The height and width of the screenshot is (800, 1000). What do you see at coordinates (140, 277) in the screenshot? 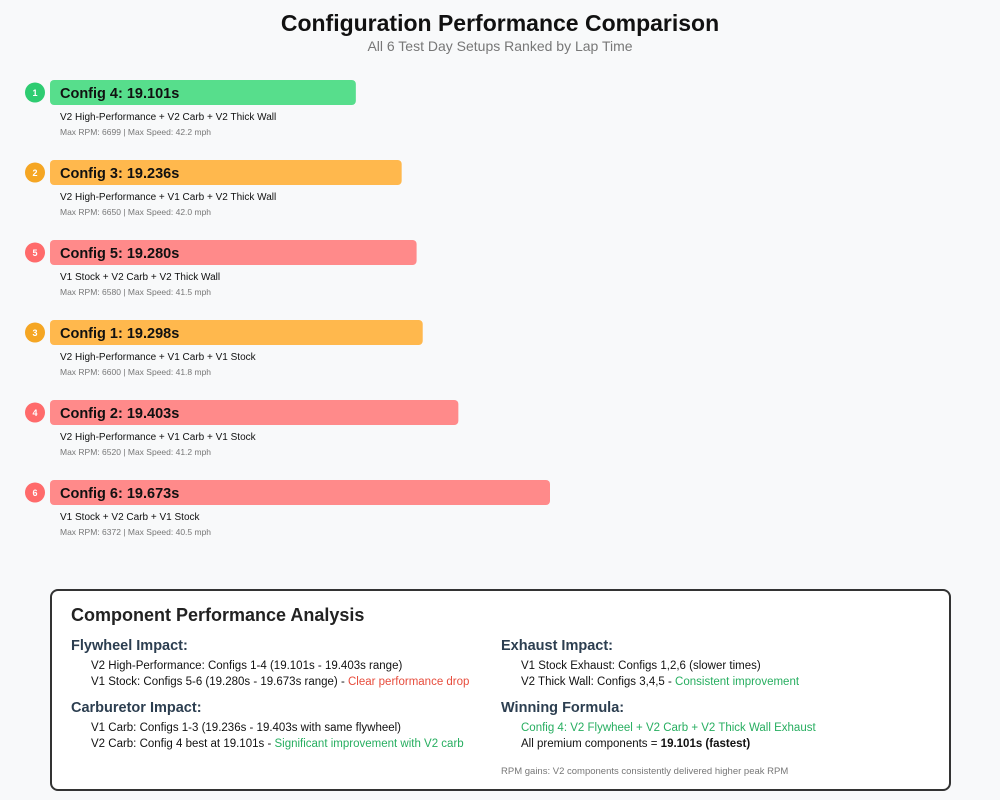
I see `config-description: V1 Stock + V2 Carb + V2 Thick Wall` at bounding box center [140, 277].